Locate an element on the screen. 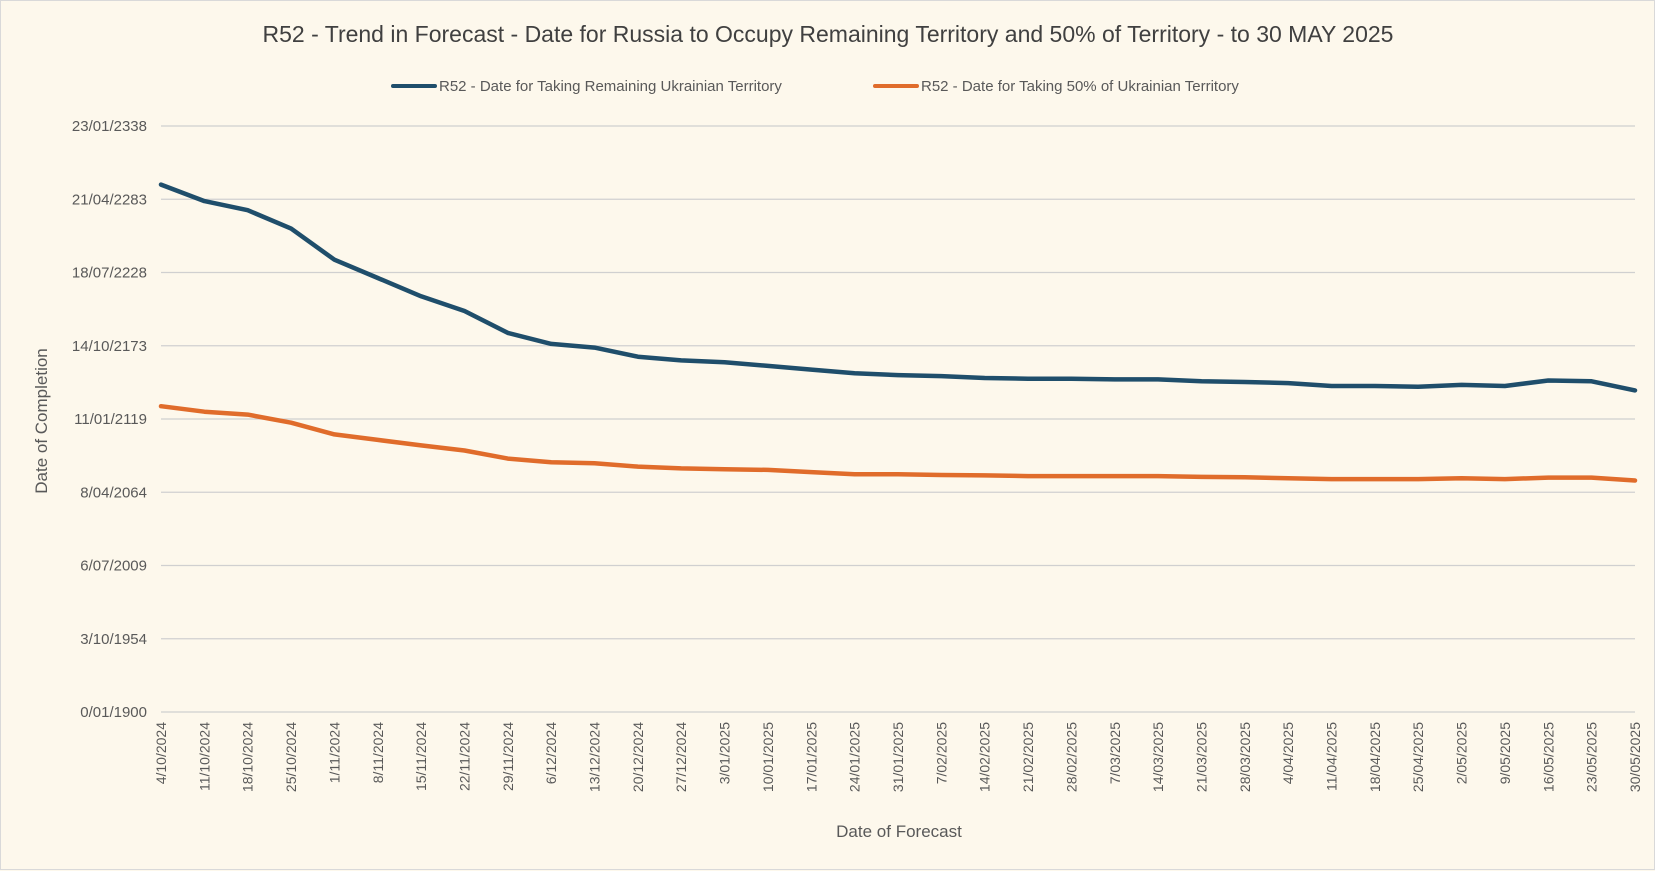 Image resolution: width=1655 pixels, height=871 pixels. y-tick-label: 14/10/2173 is located at coordinates (109, 346).